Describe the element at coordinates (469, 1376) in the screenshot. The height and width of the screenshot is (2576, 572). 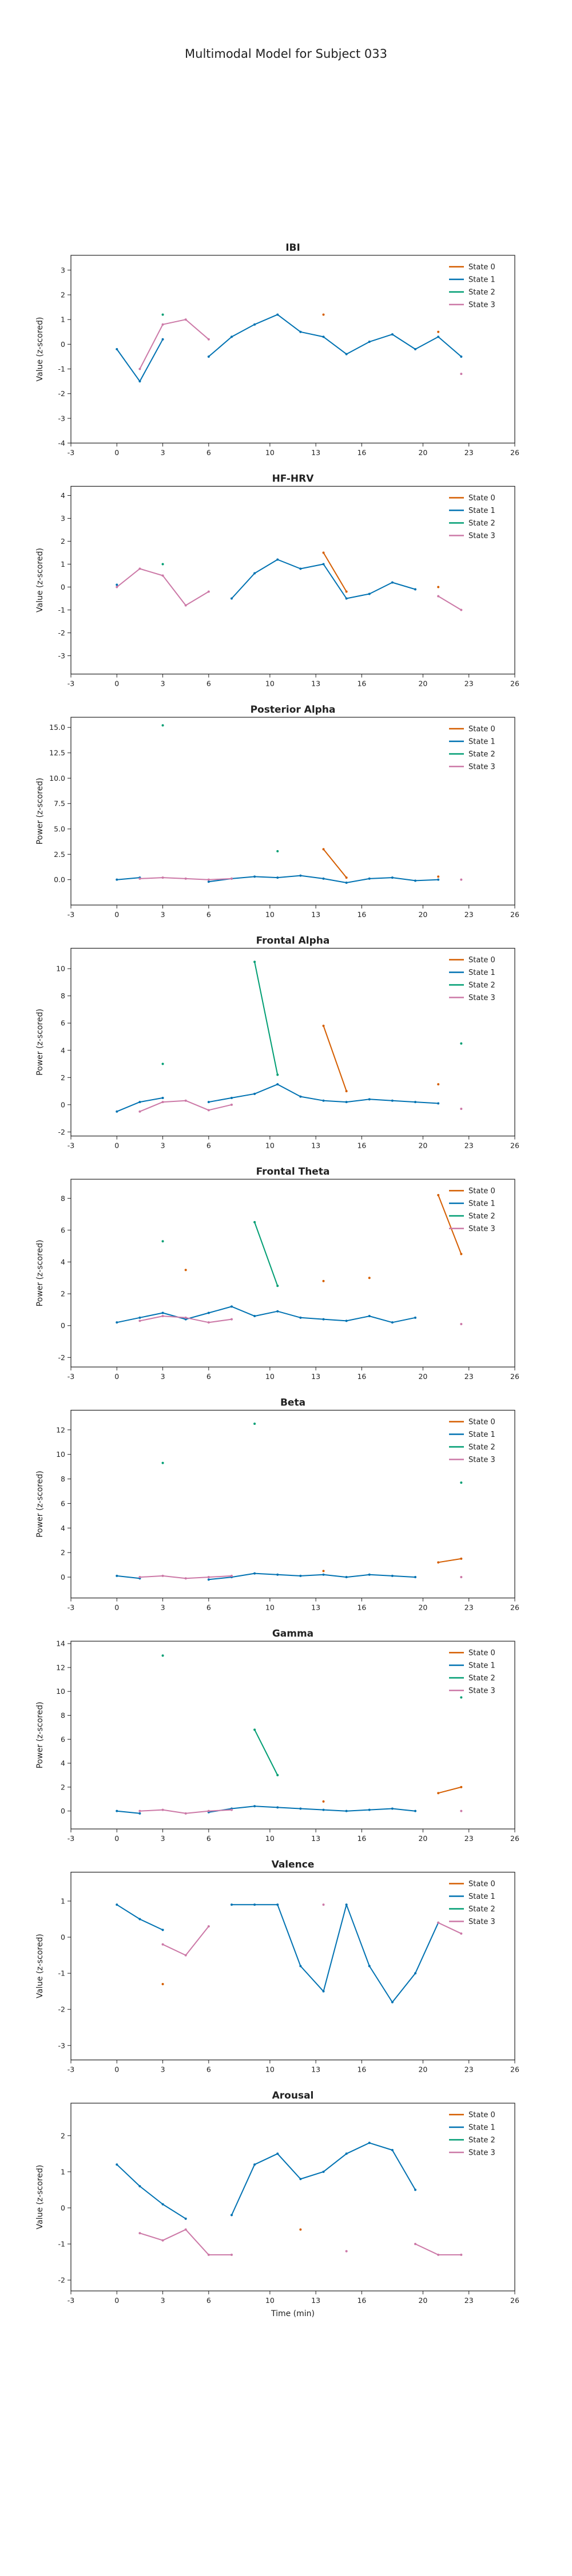
I see `x-tick-label: 23` at that location.